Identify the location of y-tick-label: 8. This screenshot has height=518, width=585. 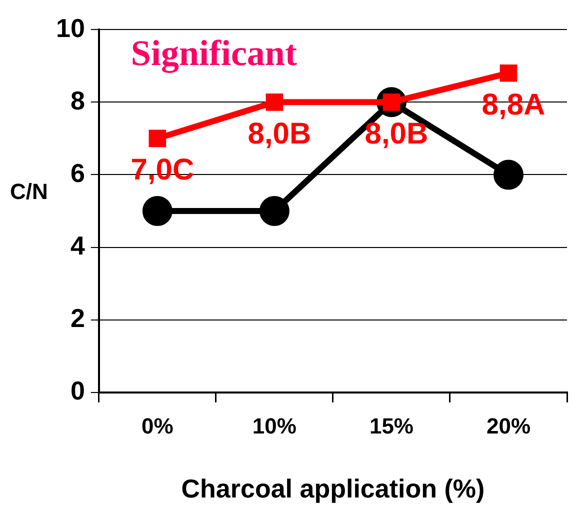
(77, 100).